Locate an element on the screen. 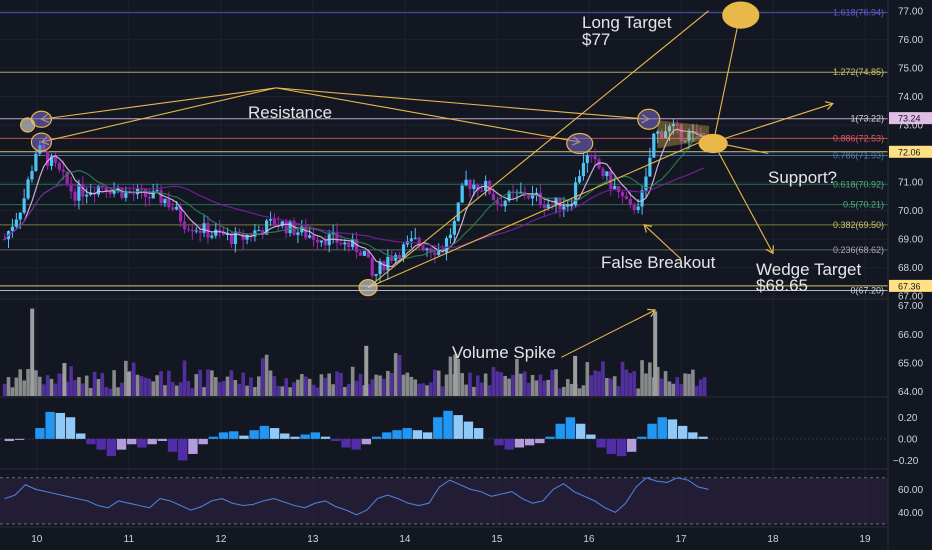  time-tick-label: 14 is located at coordinates (405, 539).